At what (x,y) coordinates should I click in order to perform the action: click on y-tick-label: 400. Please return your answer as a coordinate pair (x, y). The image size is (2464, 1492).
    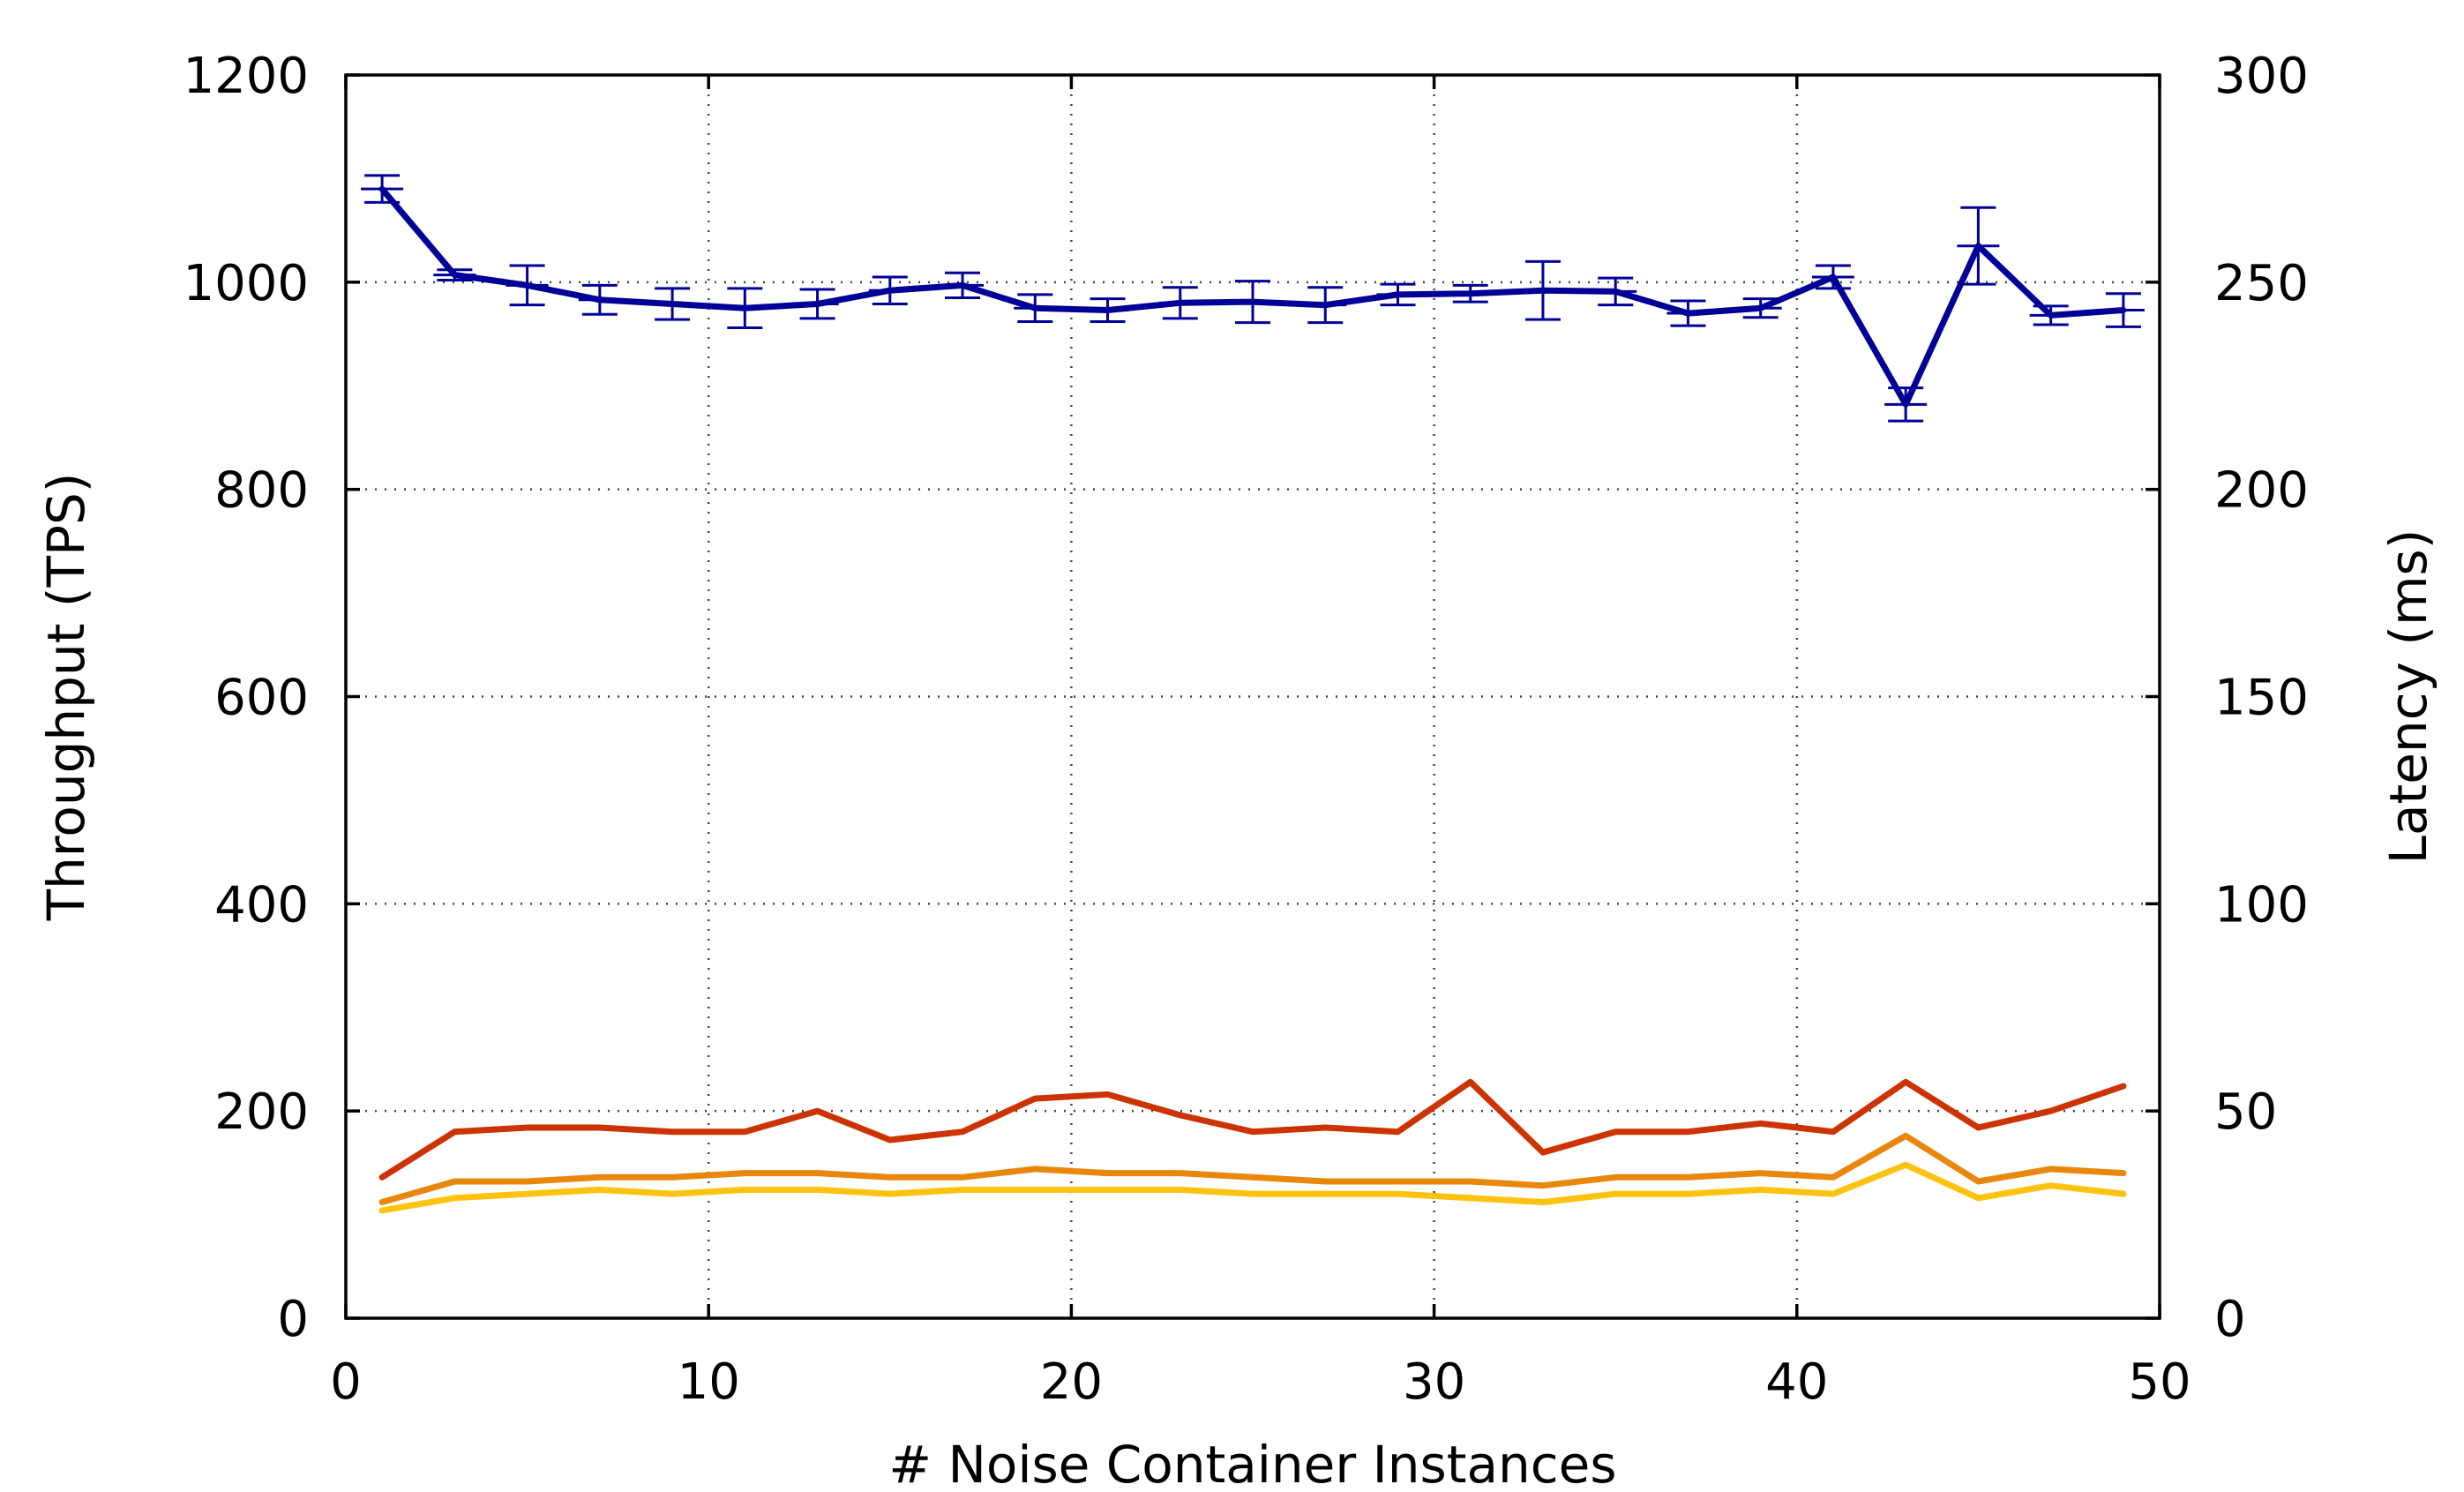
    Looking at the image, I should click on (261, 905).